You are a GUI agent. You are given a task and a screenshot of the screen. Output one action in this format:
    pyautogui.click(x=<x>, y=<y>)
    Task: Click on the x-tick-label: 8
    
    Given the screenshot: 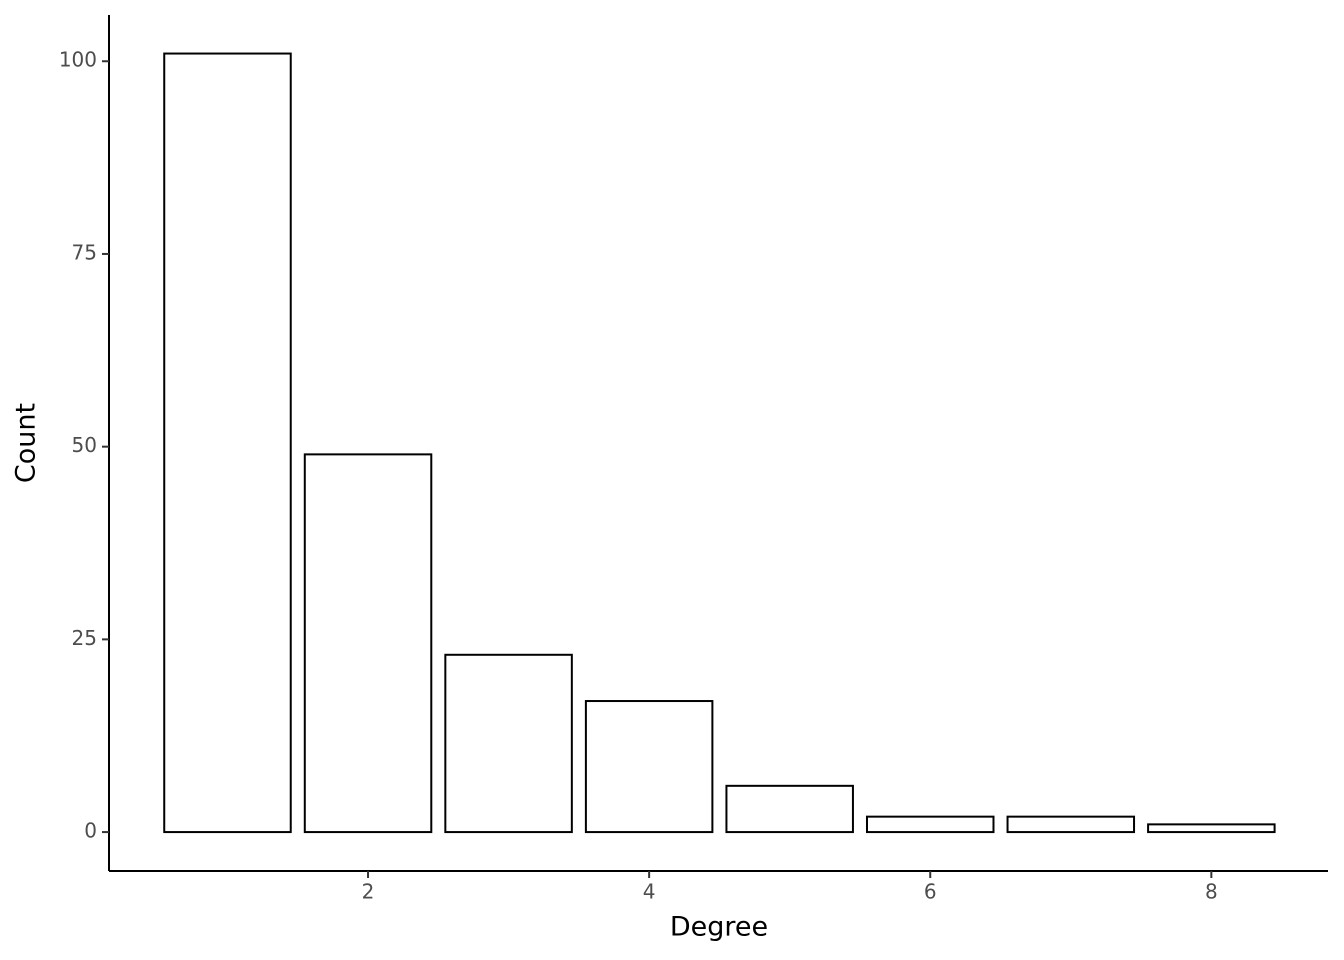 What is the action you would take?
    pyautogui.click(x=1211, y=892)
    